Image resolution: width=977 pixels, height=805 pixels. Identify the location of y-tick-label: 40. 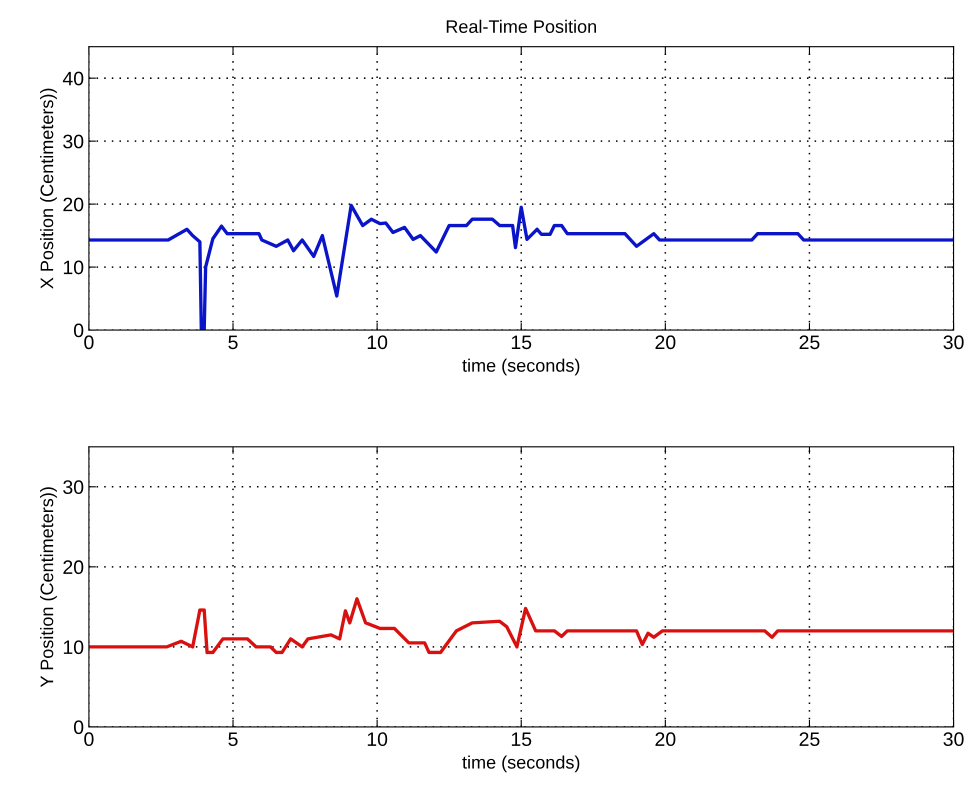
(73, 79).